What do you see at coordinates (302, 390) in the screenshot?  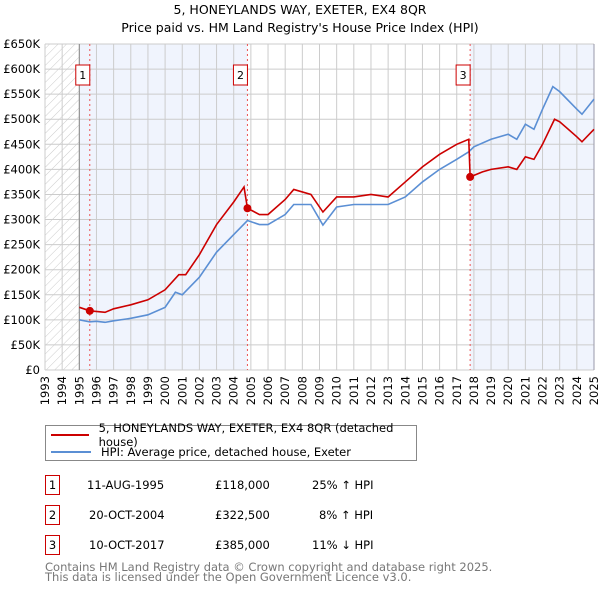 I see `x-tick-label: 2008` at bounding box center [302, 390].